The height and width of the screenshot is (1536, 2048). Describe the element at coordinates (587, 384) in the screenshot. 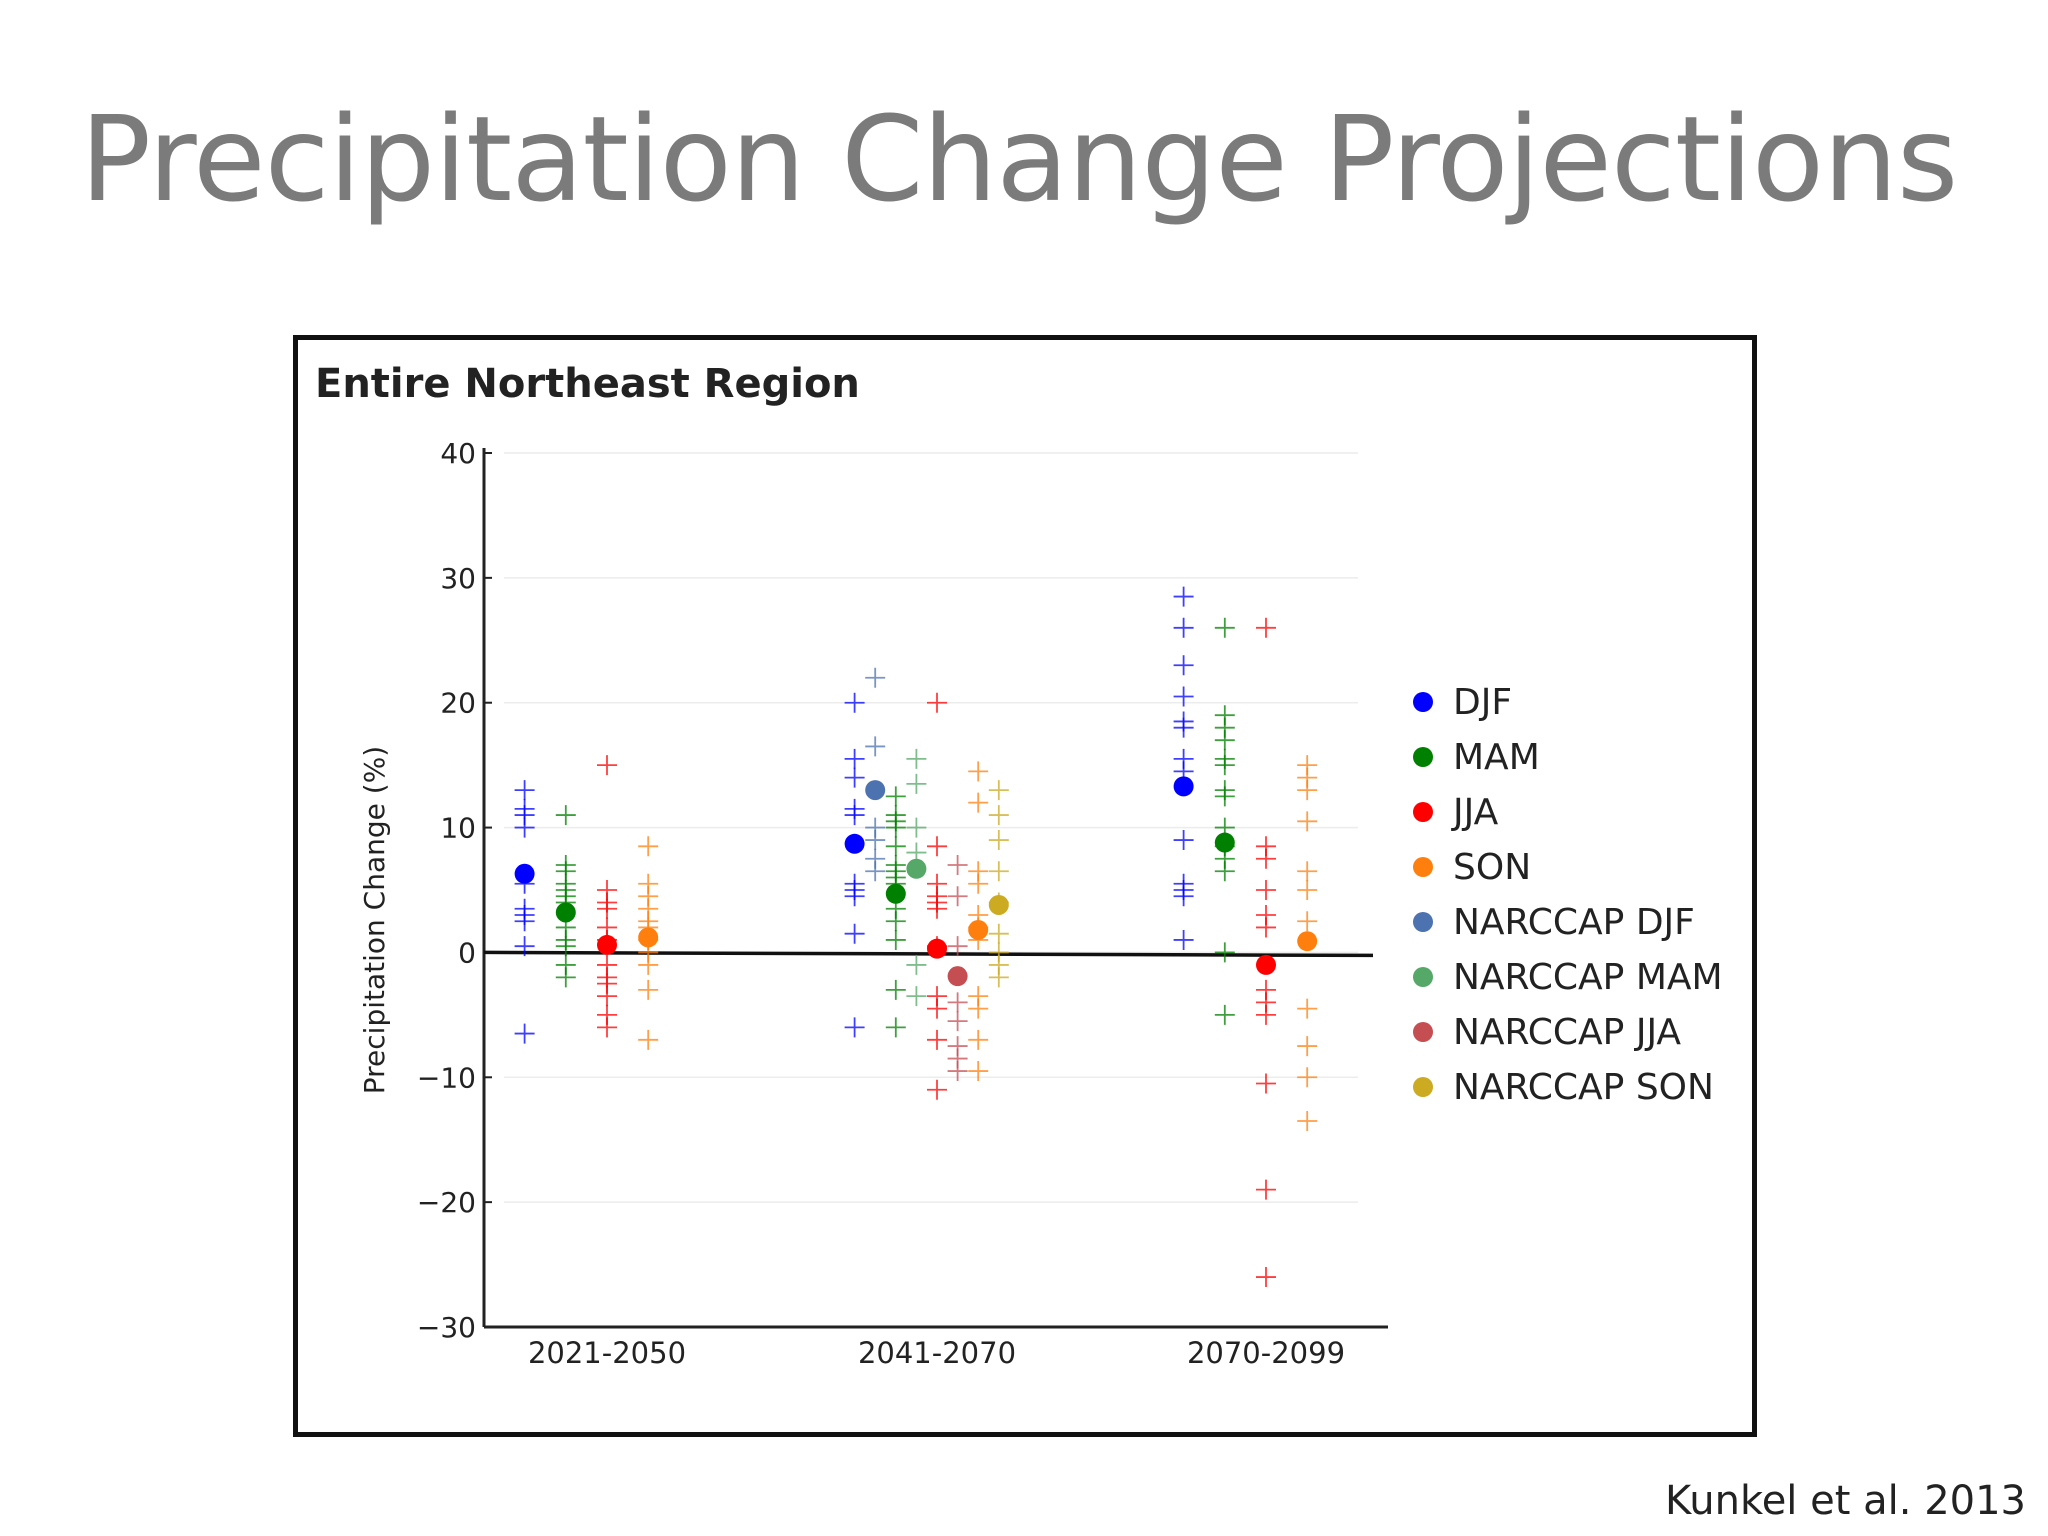

I see `chart-title: Entire Northeast Region` at that location.